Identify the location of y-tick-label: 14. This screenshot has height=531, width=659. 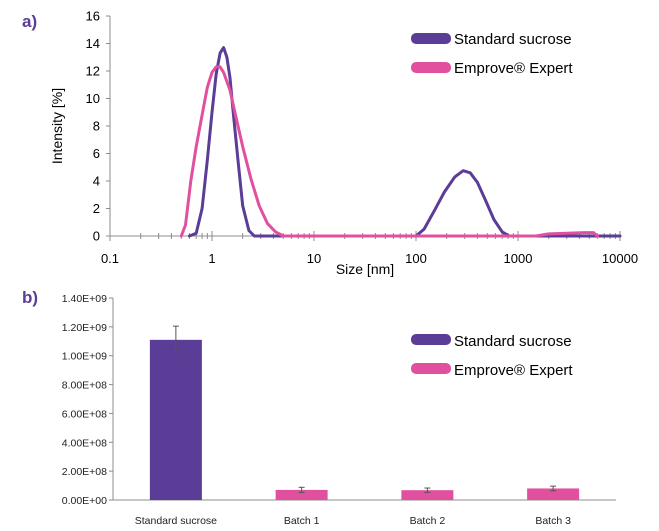
(93, 43).